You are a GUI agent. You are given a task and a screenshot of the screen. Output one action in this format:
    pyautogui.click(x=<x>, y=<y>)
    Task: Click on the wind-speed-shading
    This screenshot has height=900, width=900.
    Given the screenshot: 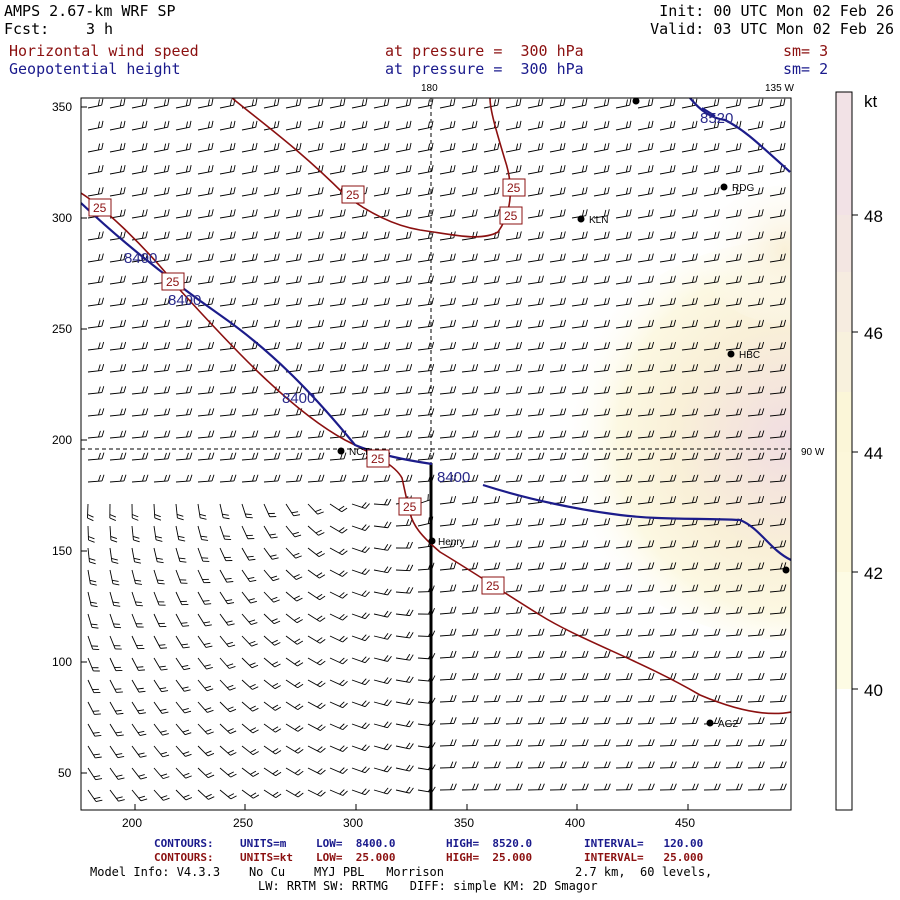 What is the action you would take?
    pyautogui.click(x=675, y=440)
    